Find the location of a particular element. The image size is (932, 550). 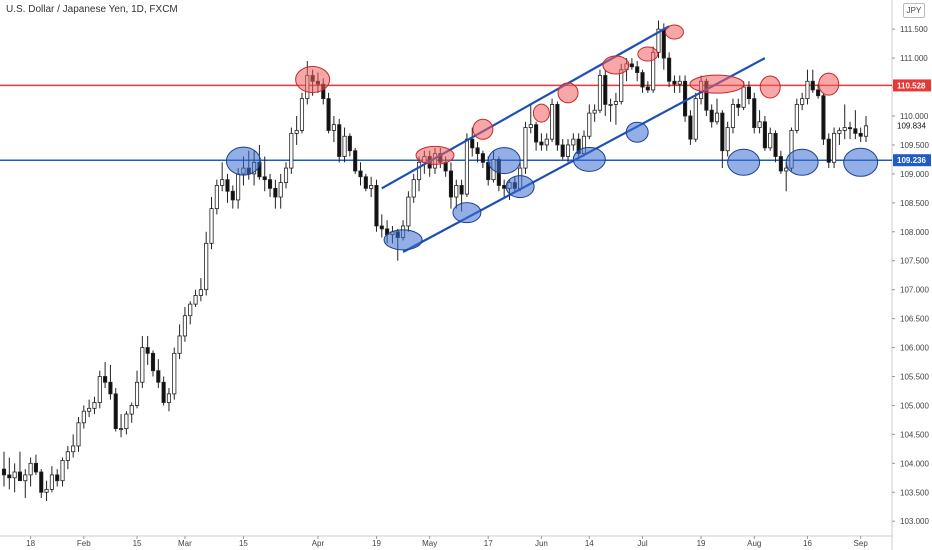

y-tick-label: 111.500 is located at coordinates (914, 29).